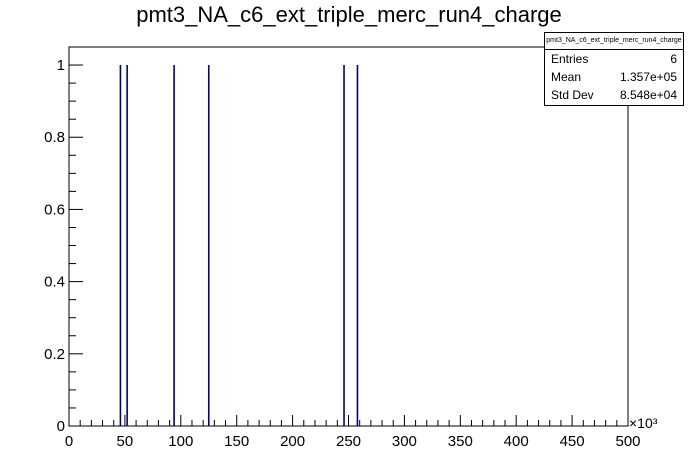 The image size is (698, 474). Describe the element at coordinates (61, 426) in the screenshot. I see `y-tick-label: 0` at that location.